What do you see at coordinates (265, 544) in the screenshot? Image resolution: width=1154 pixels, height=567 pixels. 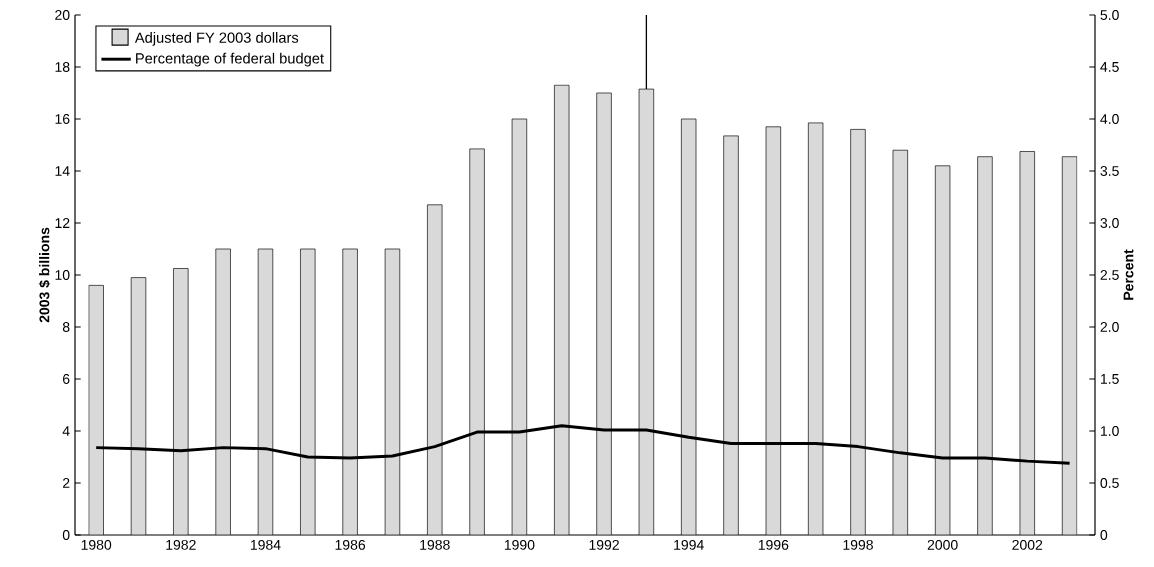 I see `x-tick-label: 1984` at bounding box center [265, 544].